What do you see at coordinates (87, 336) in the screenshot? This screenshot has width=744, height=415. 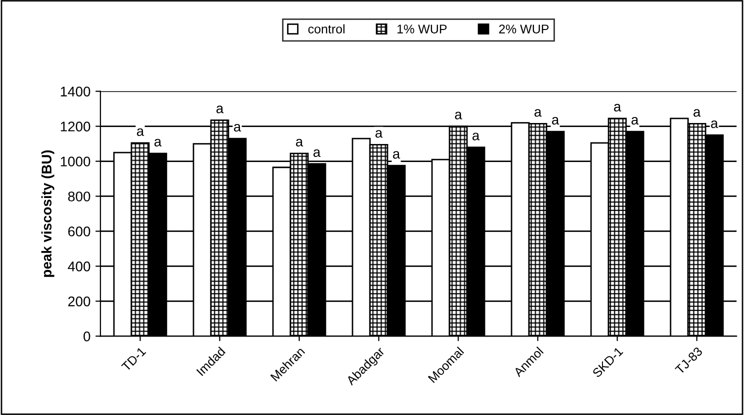 I see `y-tick-label: 0` at bounding box center [87, 336].